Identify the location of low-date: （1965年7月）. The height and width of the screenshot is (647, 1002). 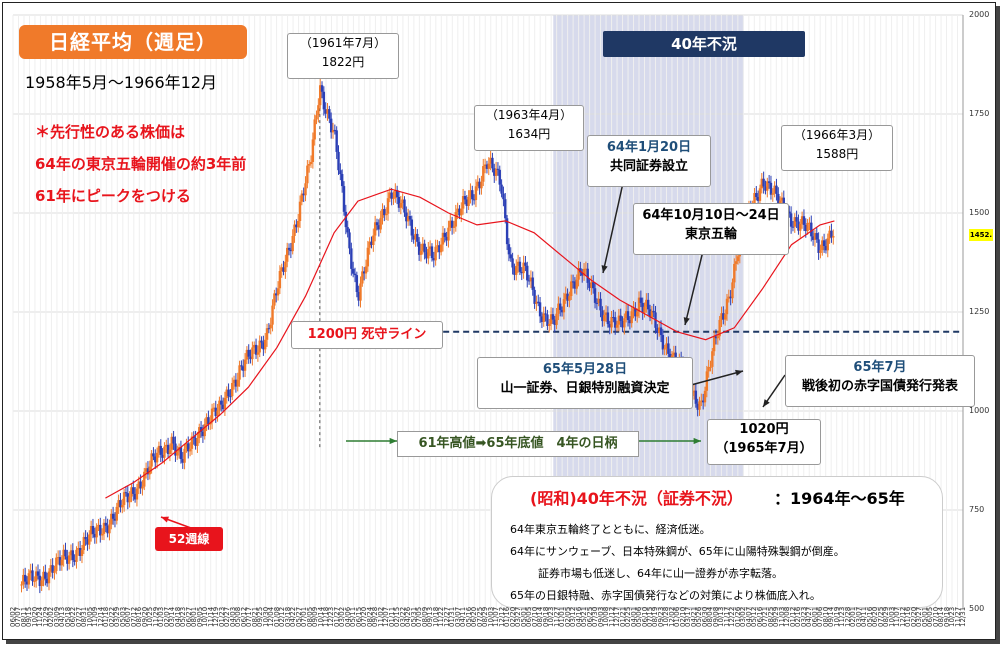
(764, 448).